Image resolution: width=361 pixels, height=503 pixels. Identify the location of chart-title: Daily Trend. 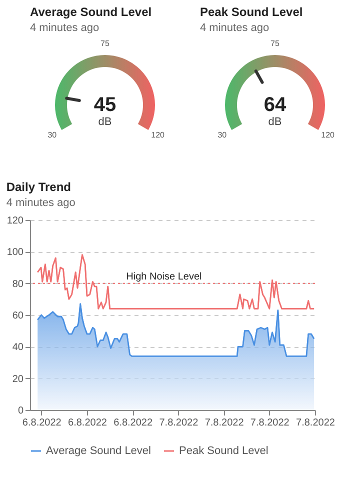
(39, 187).